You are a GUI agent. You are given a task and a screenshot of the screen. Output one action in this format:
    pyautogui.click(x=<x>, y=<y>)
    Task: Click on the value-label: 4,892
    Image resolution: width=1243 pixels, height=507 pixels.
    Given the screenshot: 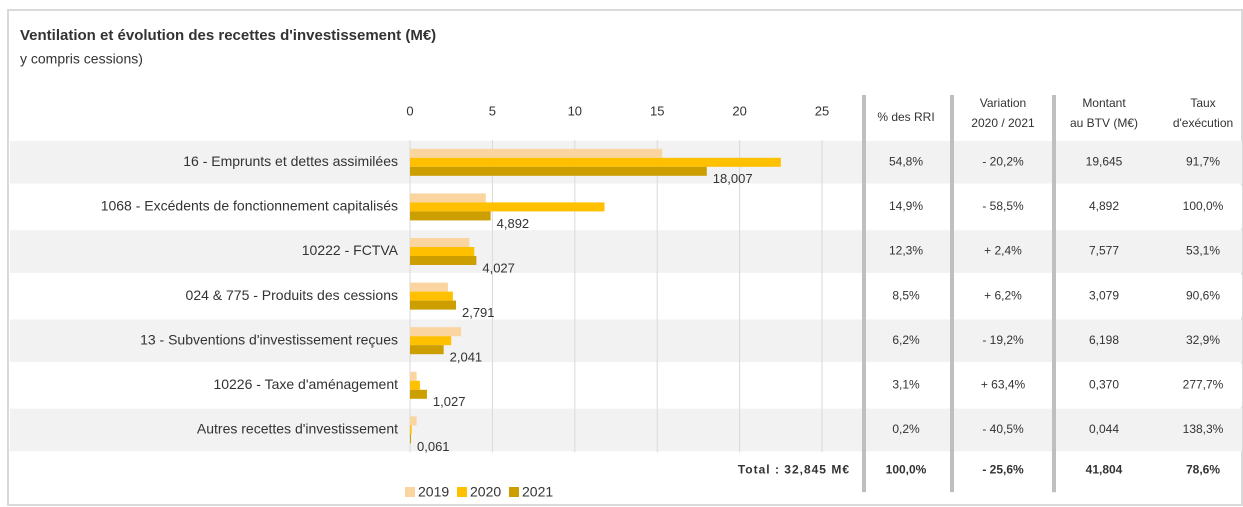 What is the action you would take?
    pyautogui.click(x=513, y=223)
    